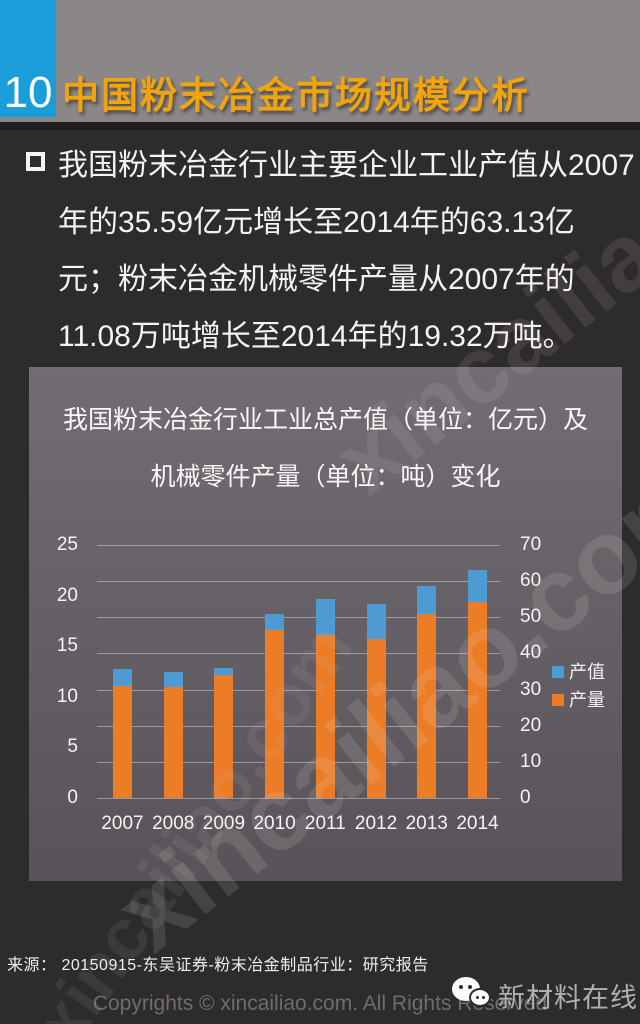  What do you see at coordinates (274, 823) in the screenshot?
I see `x-axis-label: 2010` at bounding box center [274, 823].